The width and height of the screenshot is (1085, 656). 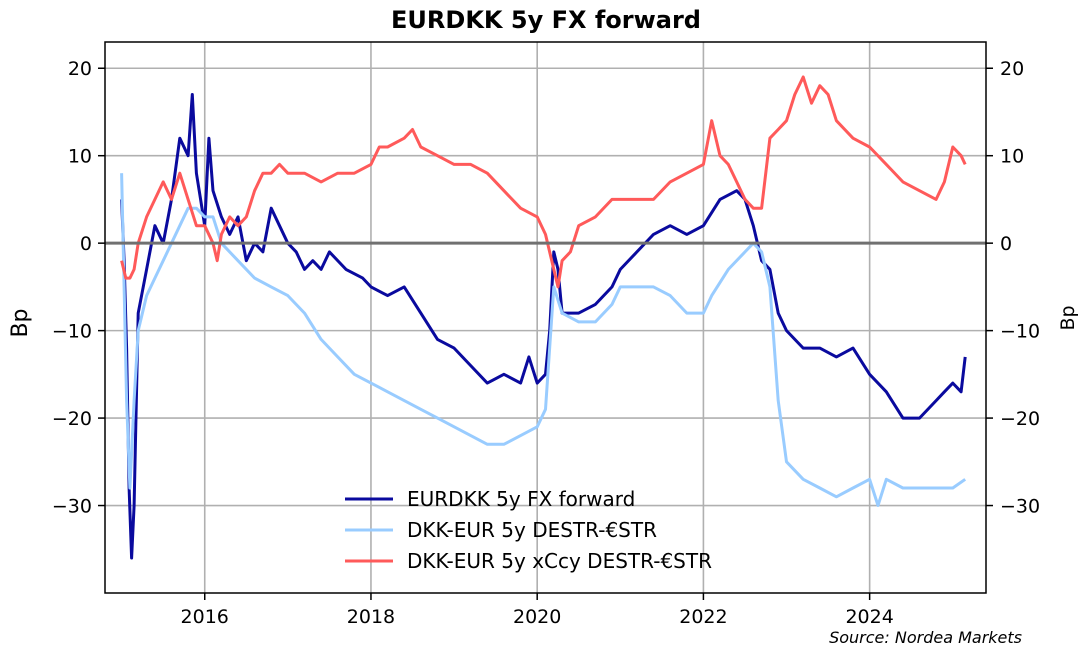 What do you see at coordinates (80, 157) in the screenshot?
I see `y-tick-label-left: 10` at bounding box center [80, 157].